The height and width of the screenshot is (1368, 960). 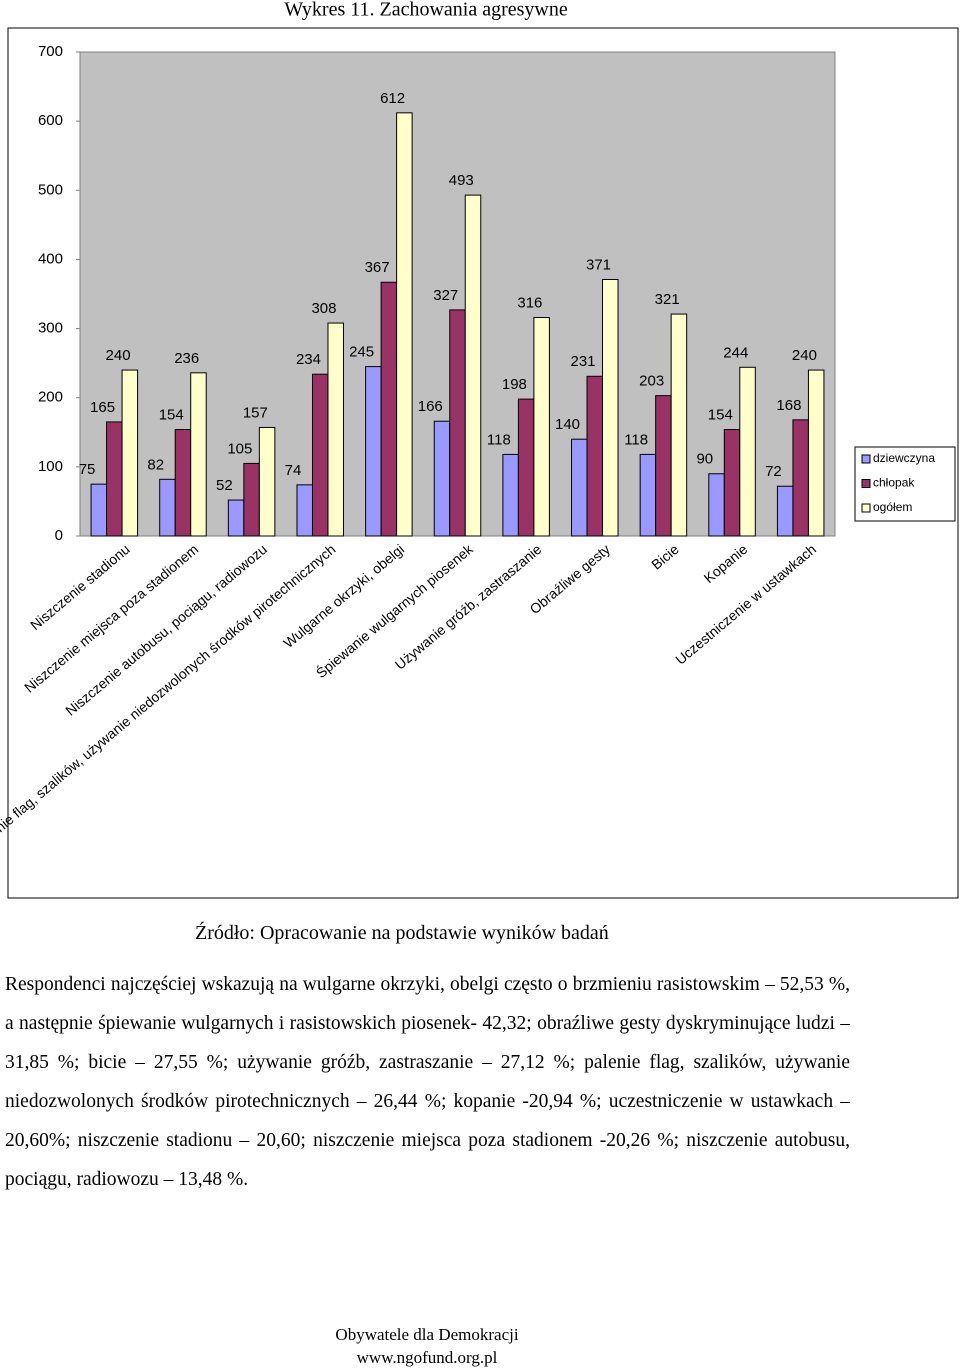 What do you see at coordinates (773, 471) in the screenshot?
I see `value-label: 72` at bounding box center [773, 471].